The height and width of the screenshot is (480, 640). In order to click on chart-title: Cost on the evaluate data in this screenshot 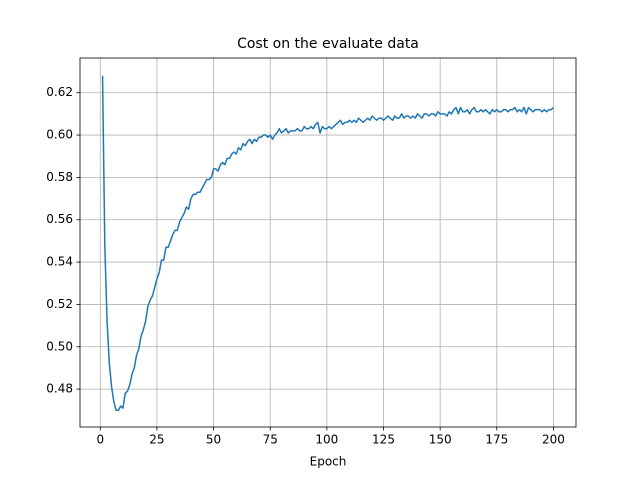, I will do `click(328, 44)`.